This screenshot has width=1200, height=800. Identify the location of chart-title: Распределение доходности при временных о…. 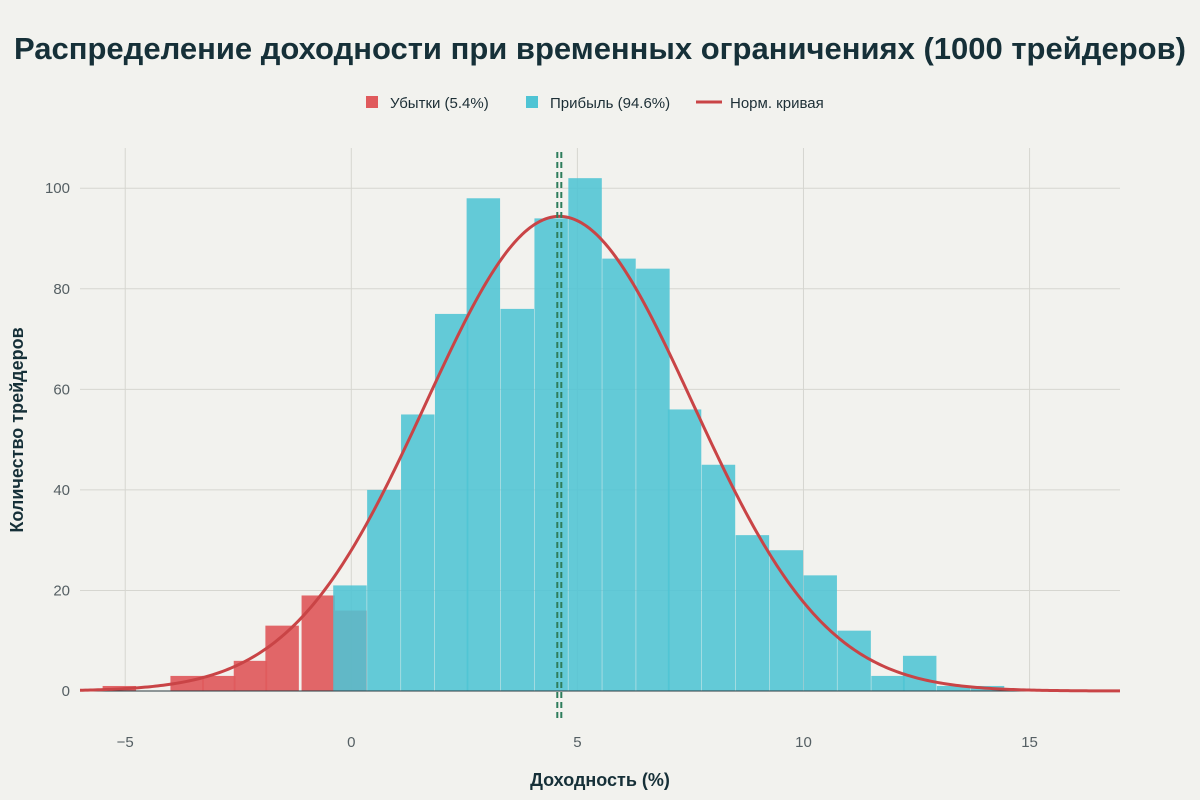
(600, 48).